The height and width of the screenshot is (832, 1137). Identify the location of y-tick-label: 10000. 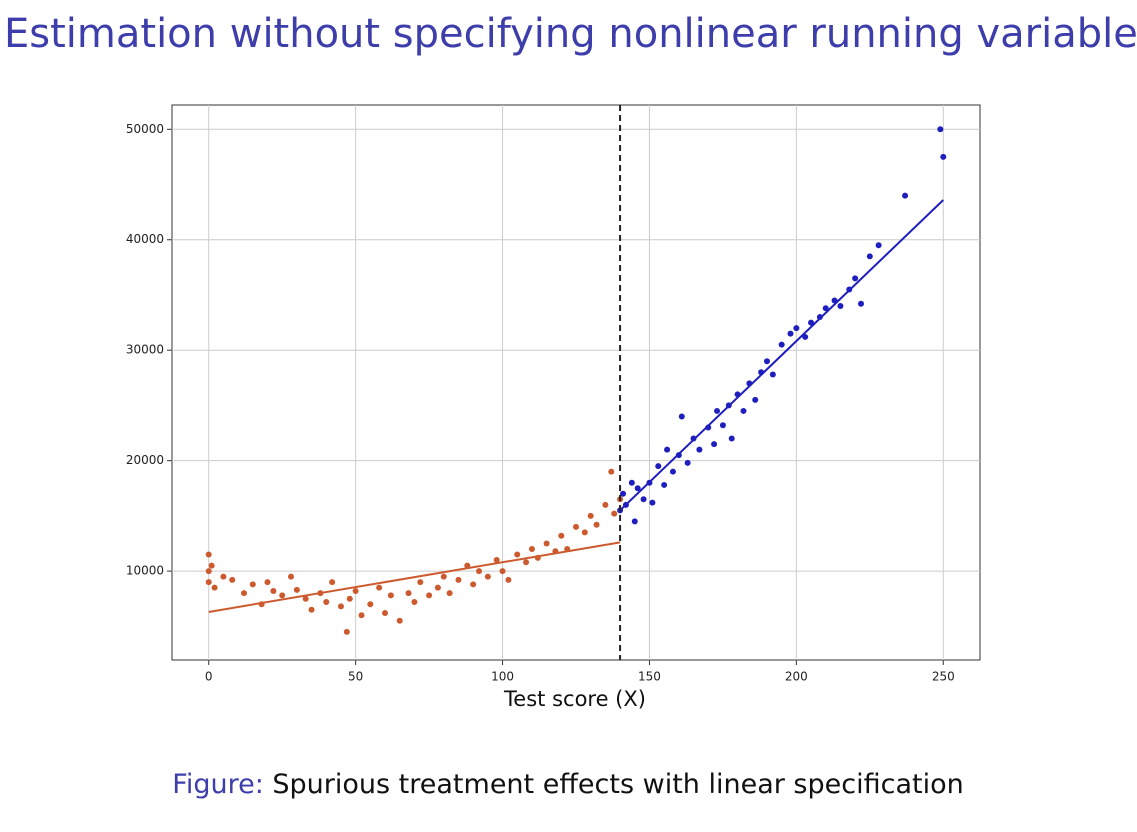
(145, 571).